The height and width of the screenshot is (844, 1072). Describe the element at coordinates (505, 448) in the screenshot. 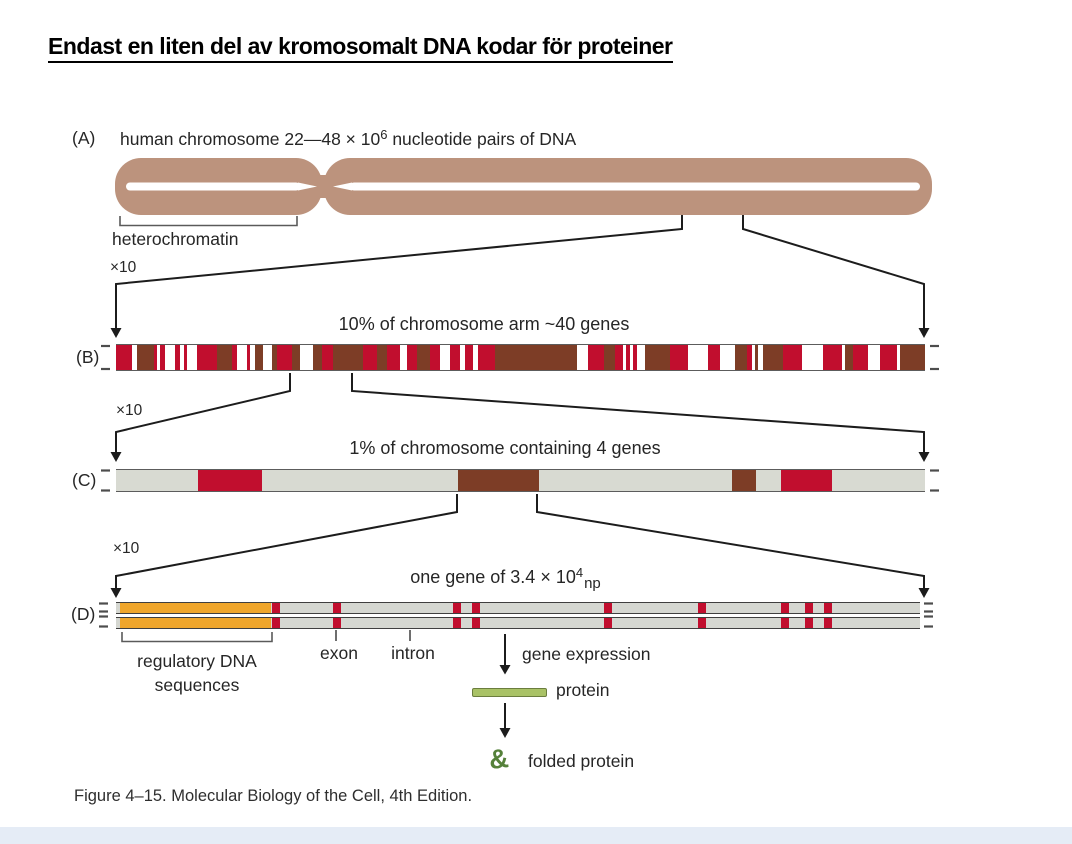

I see `panel-c-caption: 1% of chromosome containing 4 genes` at that location.